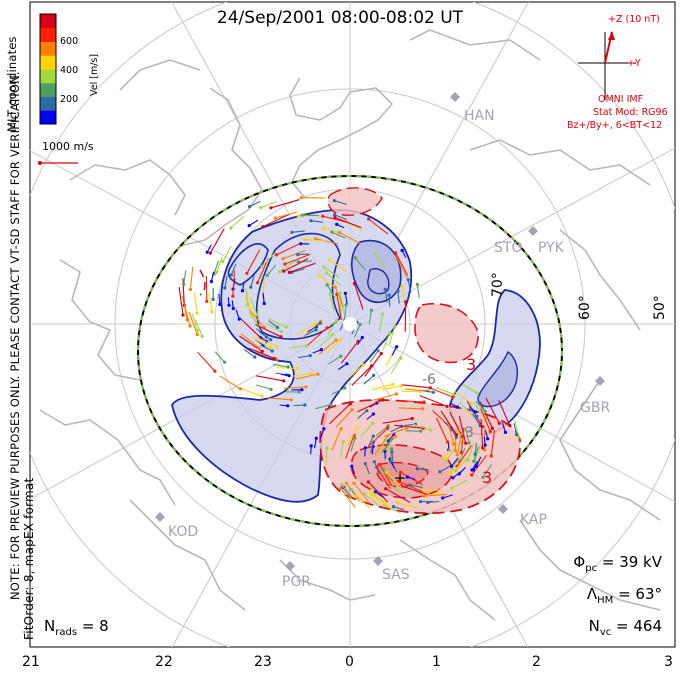 The height and width of the screenshot is (674, 680). I want to click on colorbar-tick-600: 600, so click(69, 41).